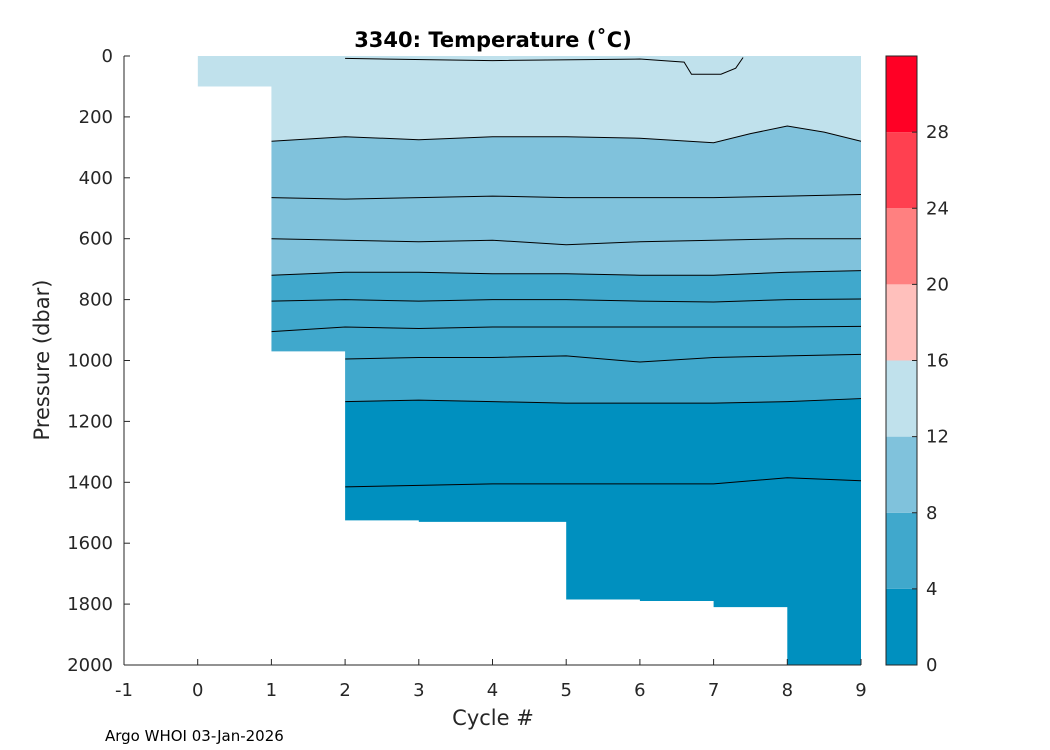  What do you see at coordinates (493, 718) in the screenshot?
I see `x-axis-label: Cycle #` at bounding box center [493, 718].